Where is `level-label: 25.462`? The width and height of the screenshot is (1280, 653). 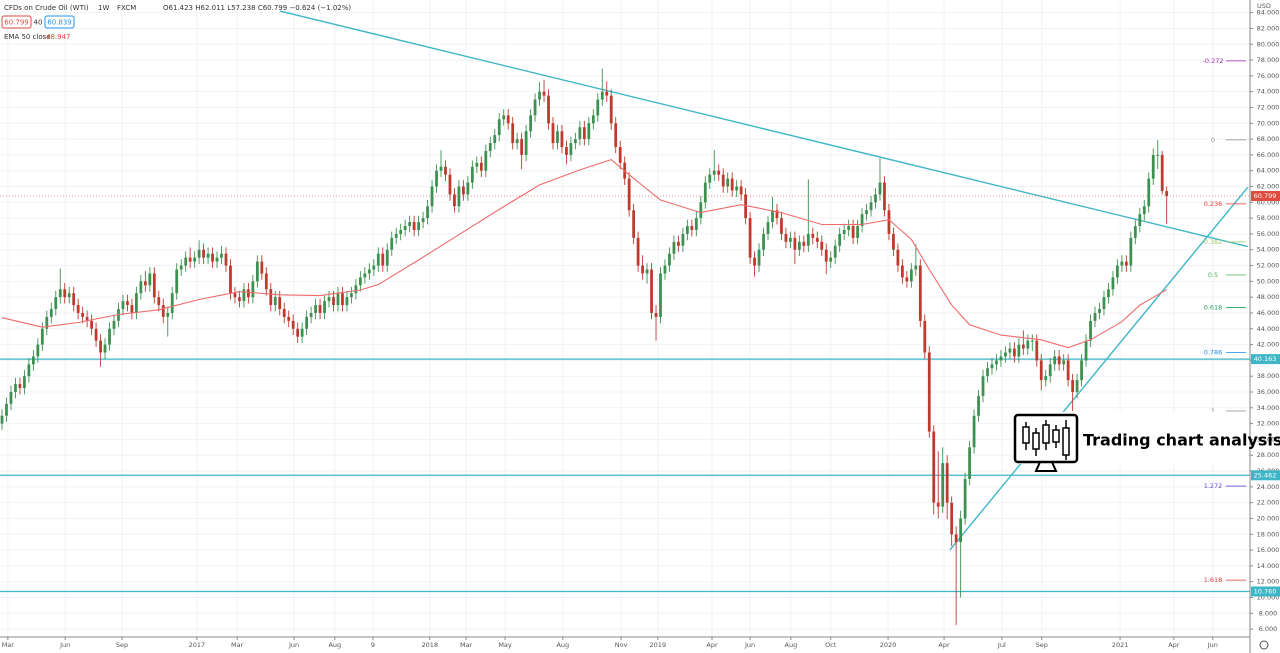
level-label: 25.462 is located at coordinates (1265, 475).